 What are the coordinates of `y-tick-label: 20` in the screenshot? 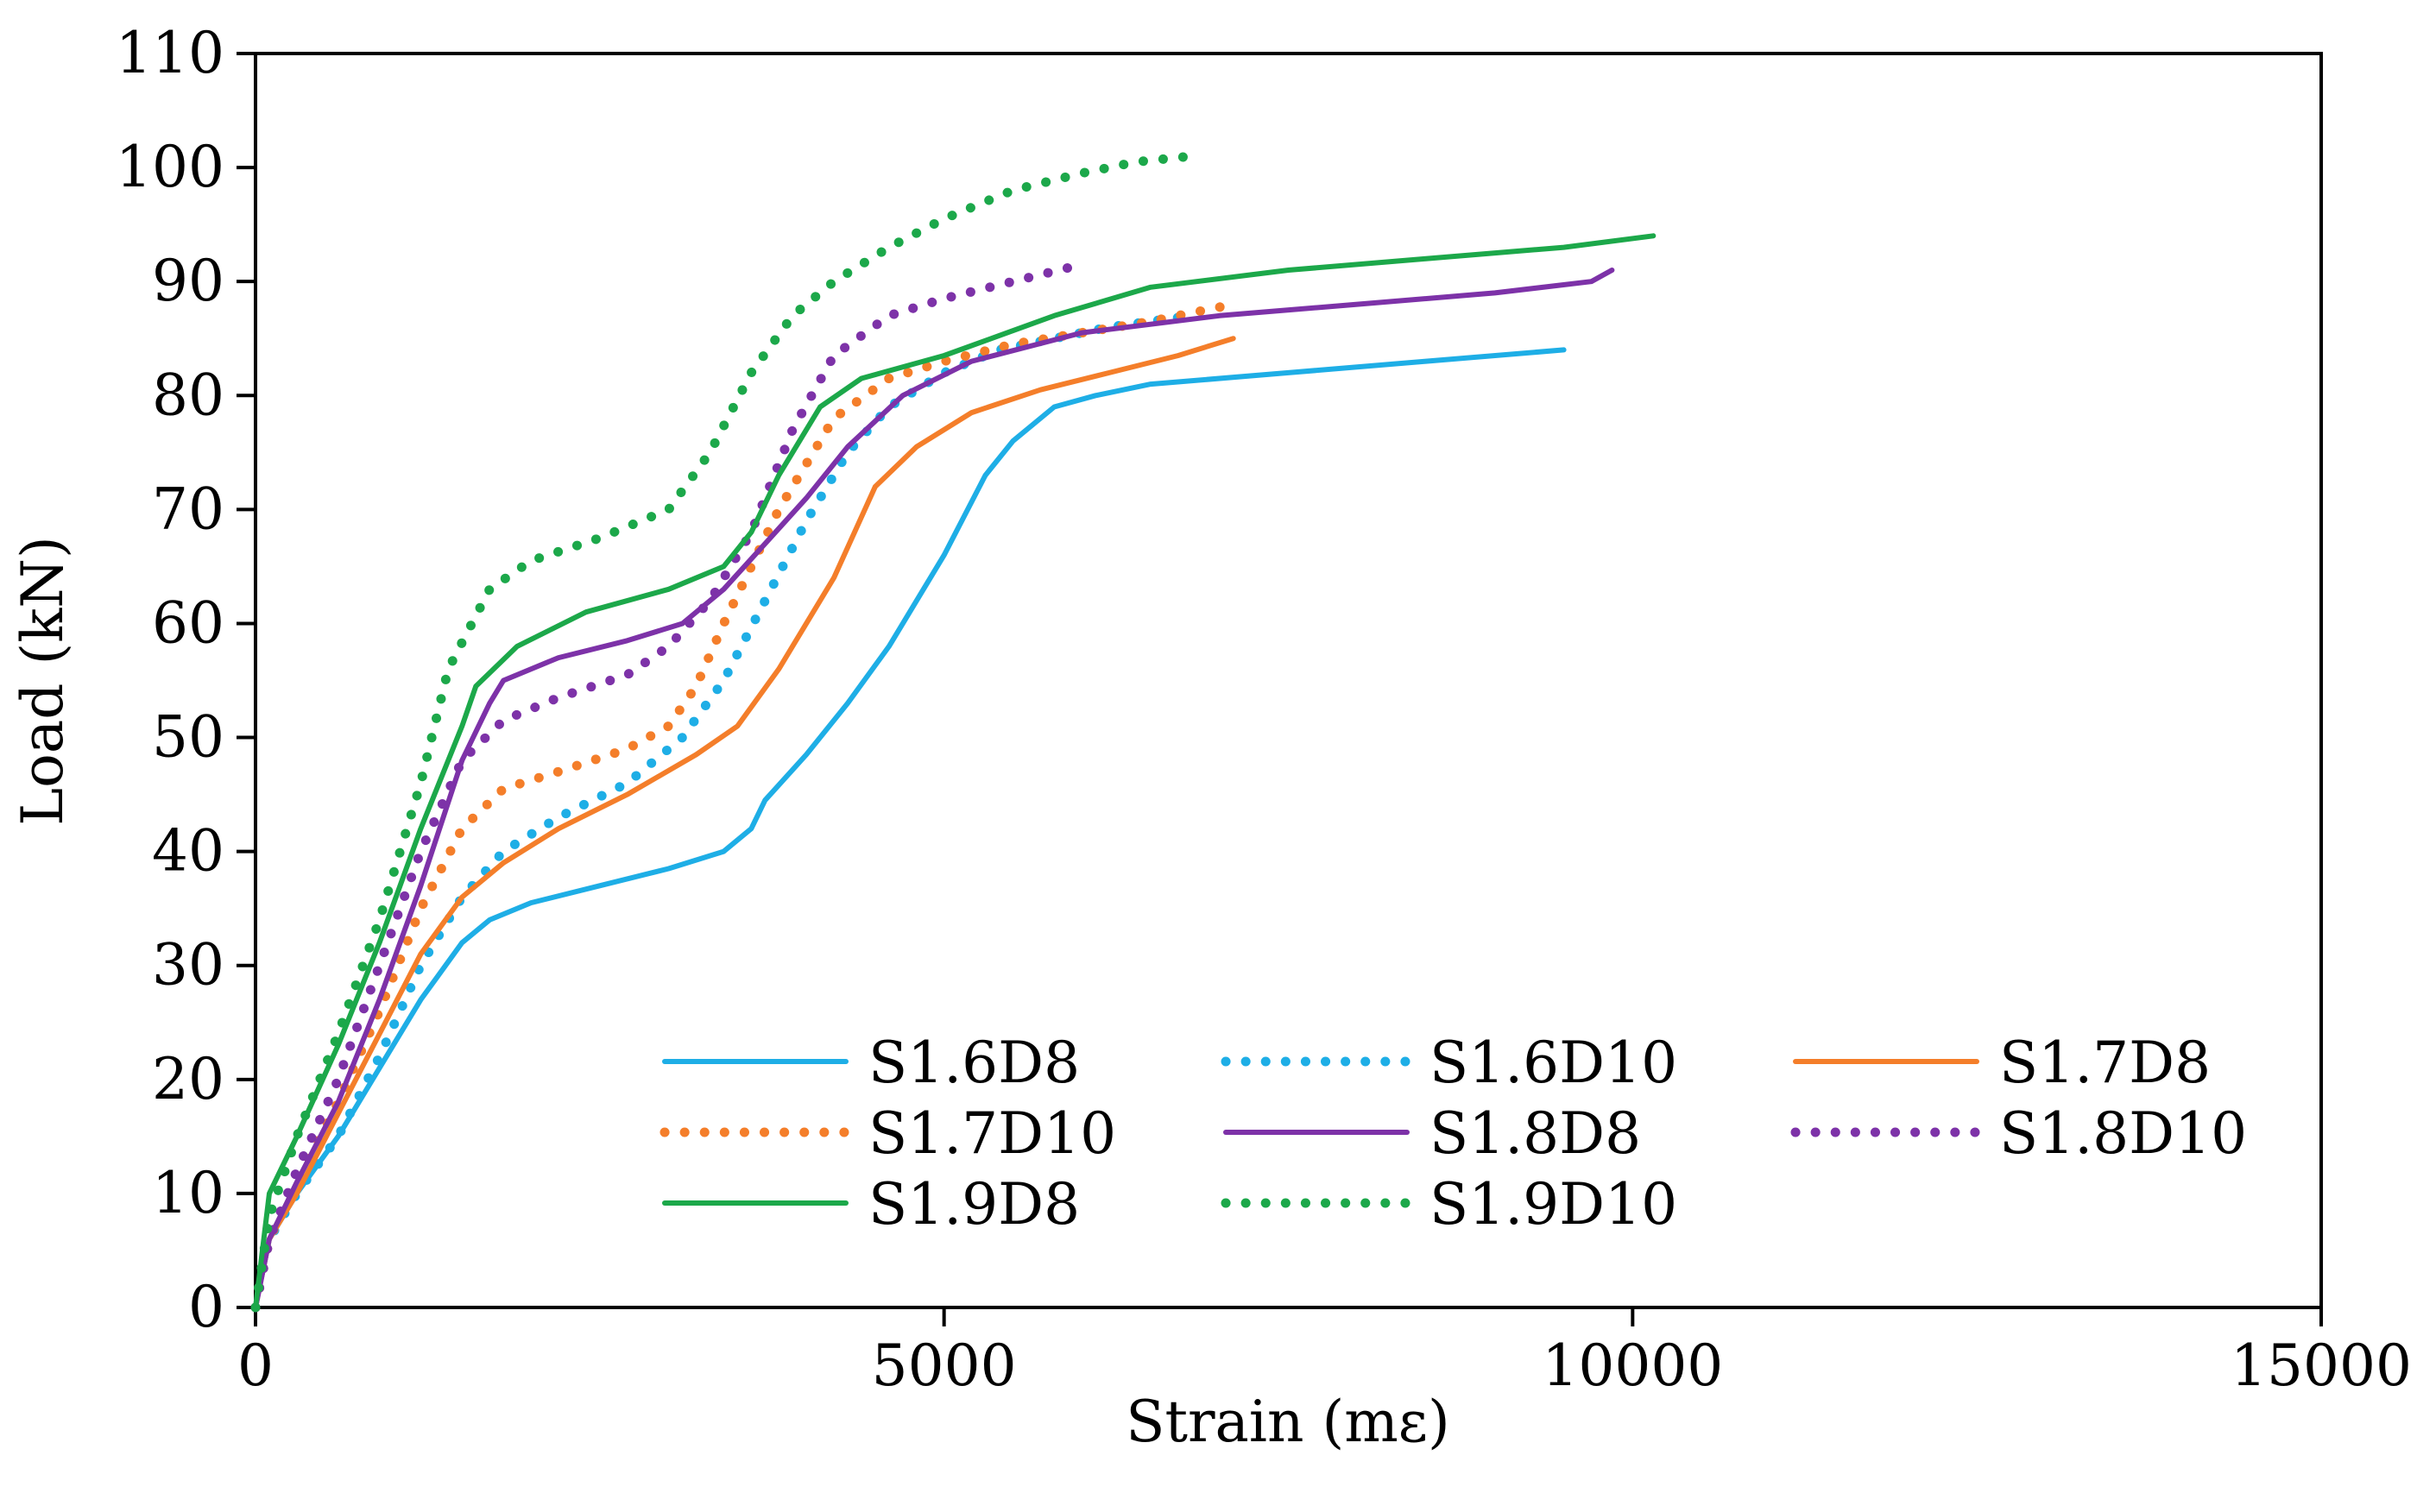 It's located at (188, 1079).